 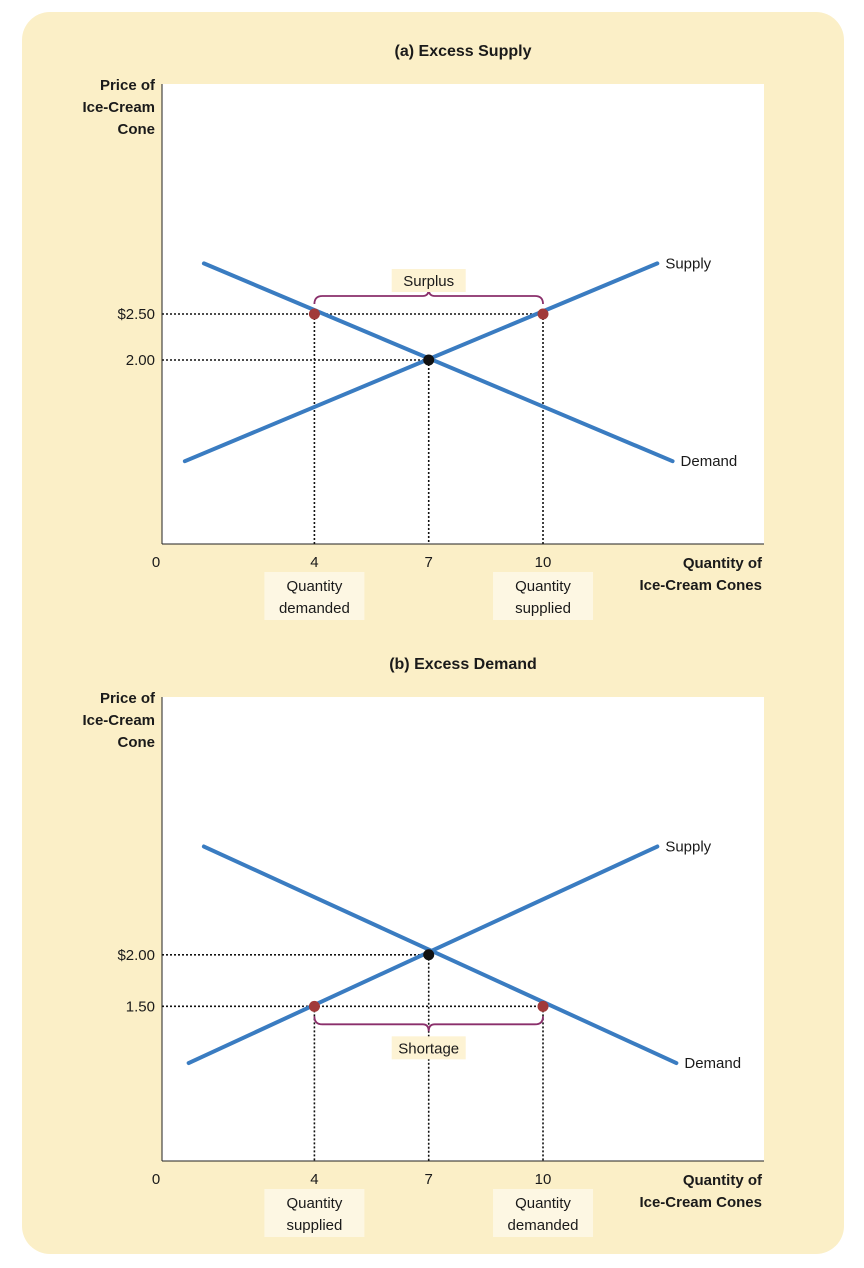 I want to click on price-tick-label: 1.50, so click(x=140, y=1006).